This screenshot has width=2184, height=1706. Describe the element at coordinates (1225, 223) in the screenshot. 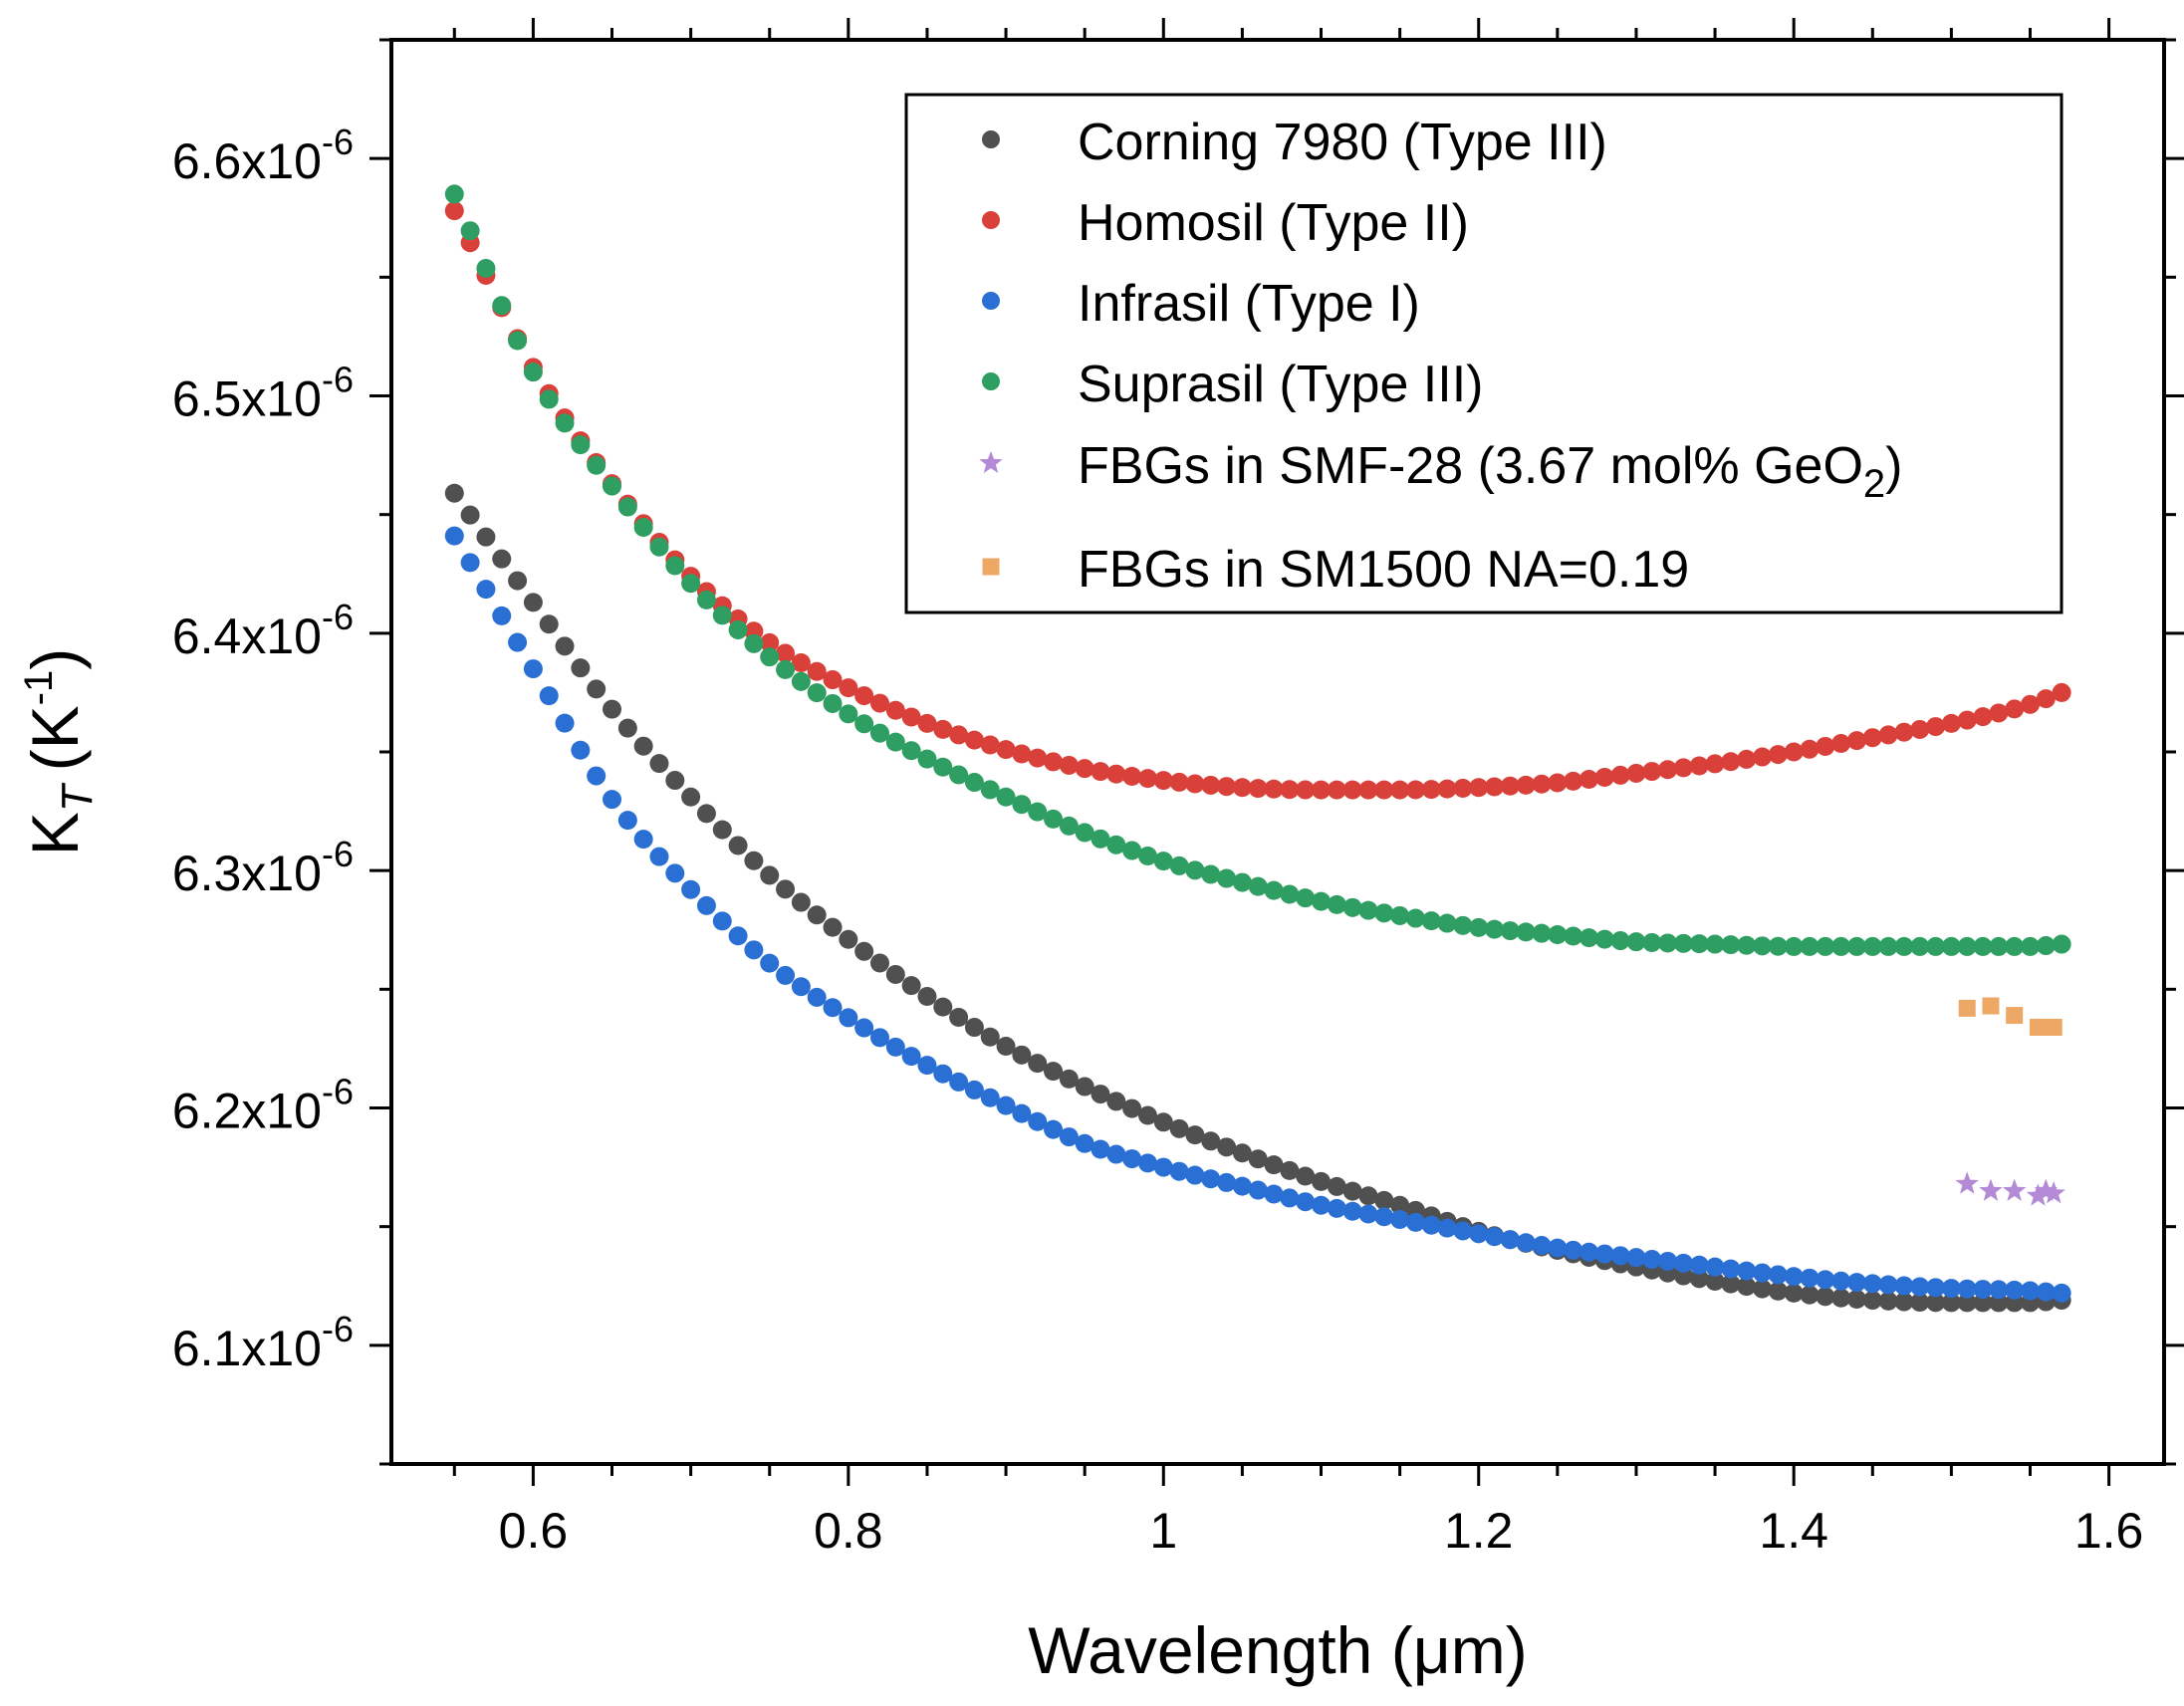

I see `legend-item-2: Homosil (Type II)` at that location.